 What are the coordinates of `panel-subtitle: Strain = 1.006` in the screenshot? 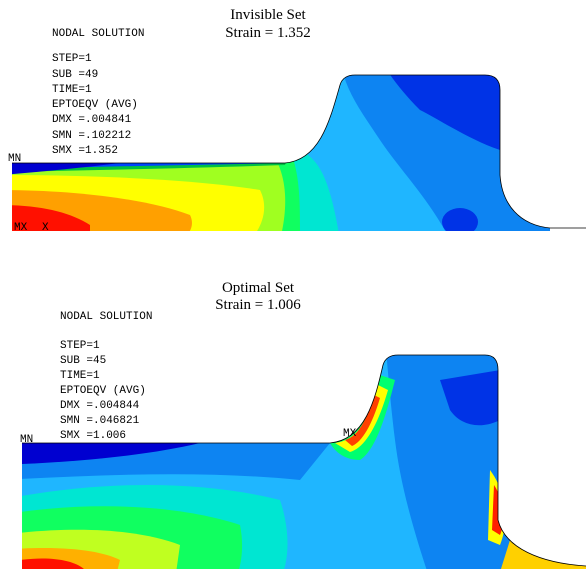 It's located at (258, 305).